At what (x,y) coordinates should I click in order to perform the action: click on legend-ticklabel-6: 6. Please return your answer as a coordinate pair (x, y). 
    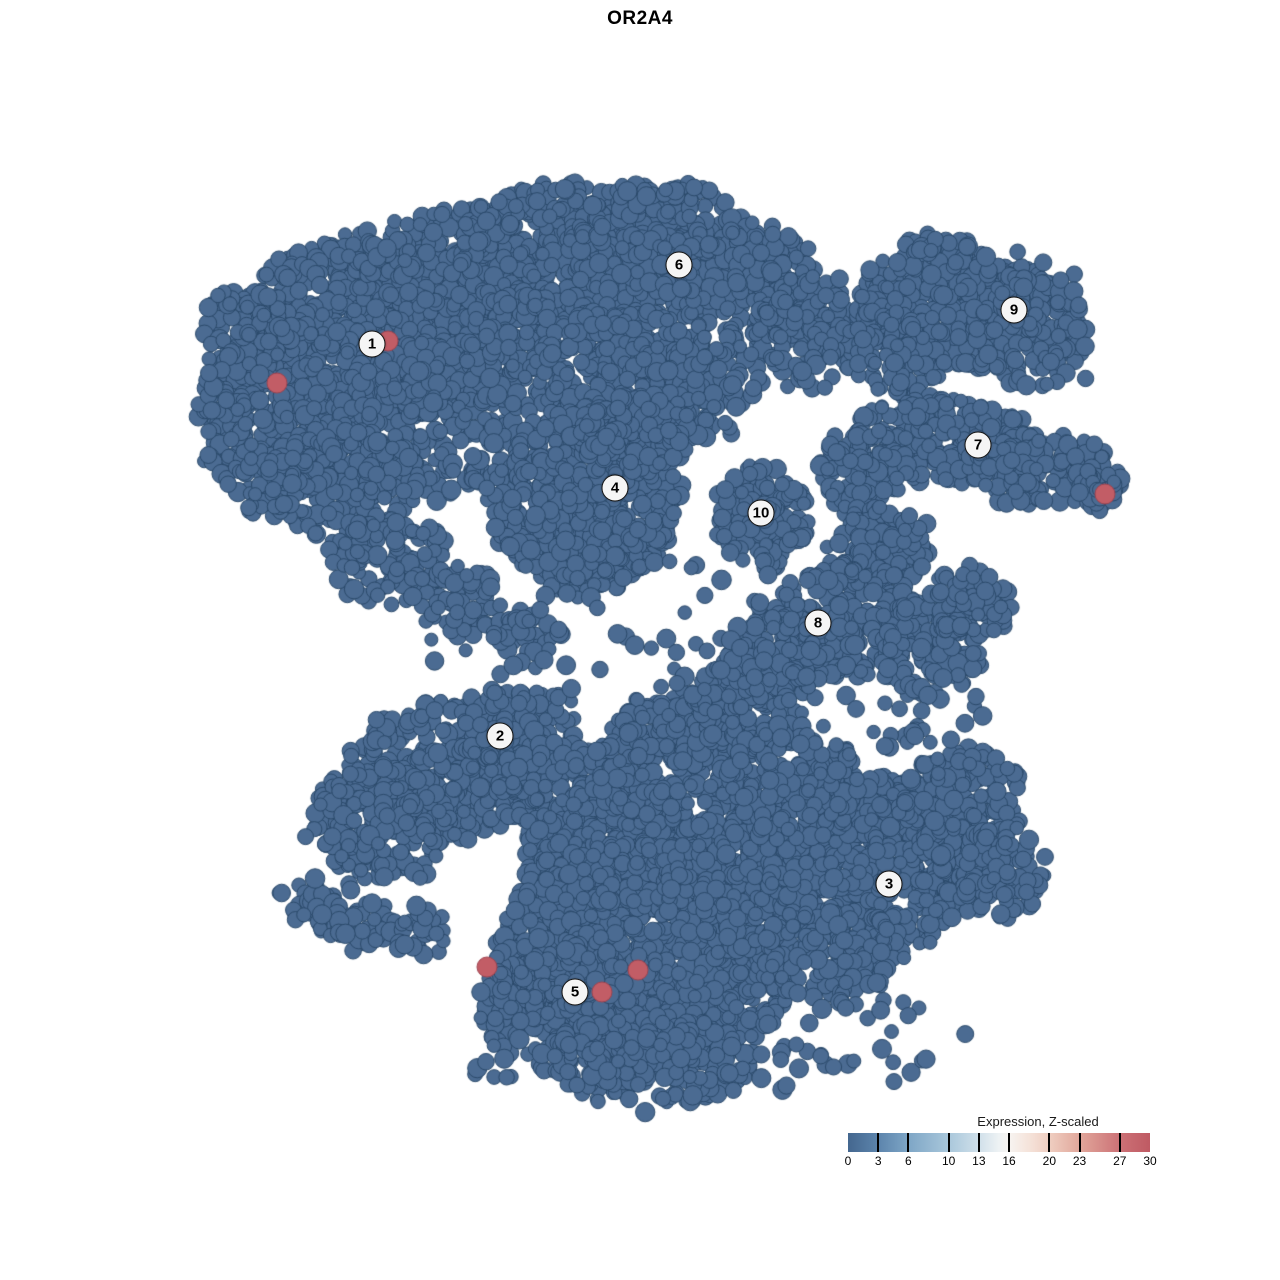
    Looking at the image, I should click on (908, 1161).